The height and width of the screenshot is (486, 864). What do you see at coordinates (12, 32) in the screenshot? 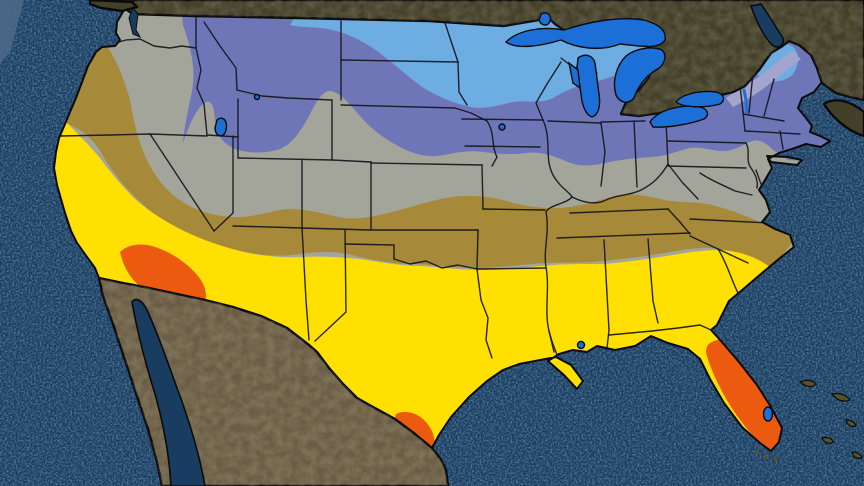
I see `ocean-light-wedge` at bounding box center [12, 32].